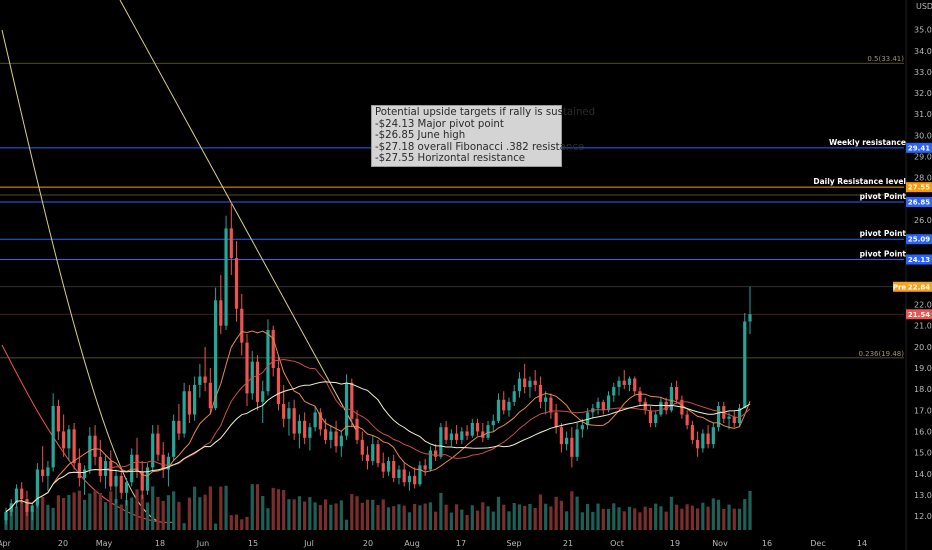 This screenshot has width=932, height=550. Describe the element at coordinates (617, 543) in the screenshot. I see `x-tick-label: Oct` at that location.